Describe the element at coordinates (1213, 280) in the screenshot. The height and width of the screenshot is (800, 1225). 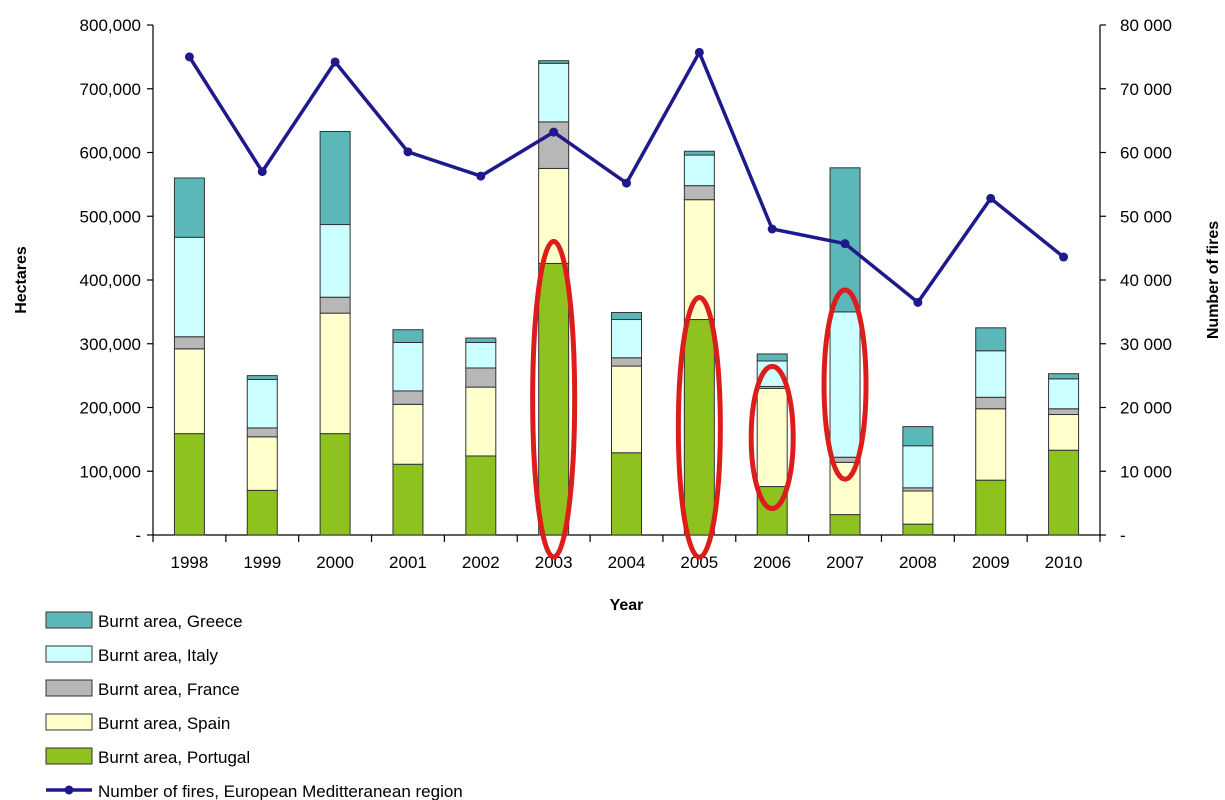
I see `y2-axis-title: Number of fires` at that location.